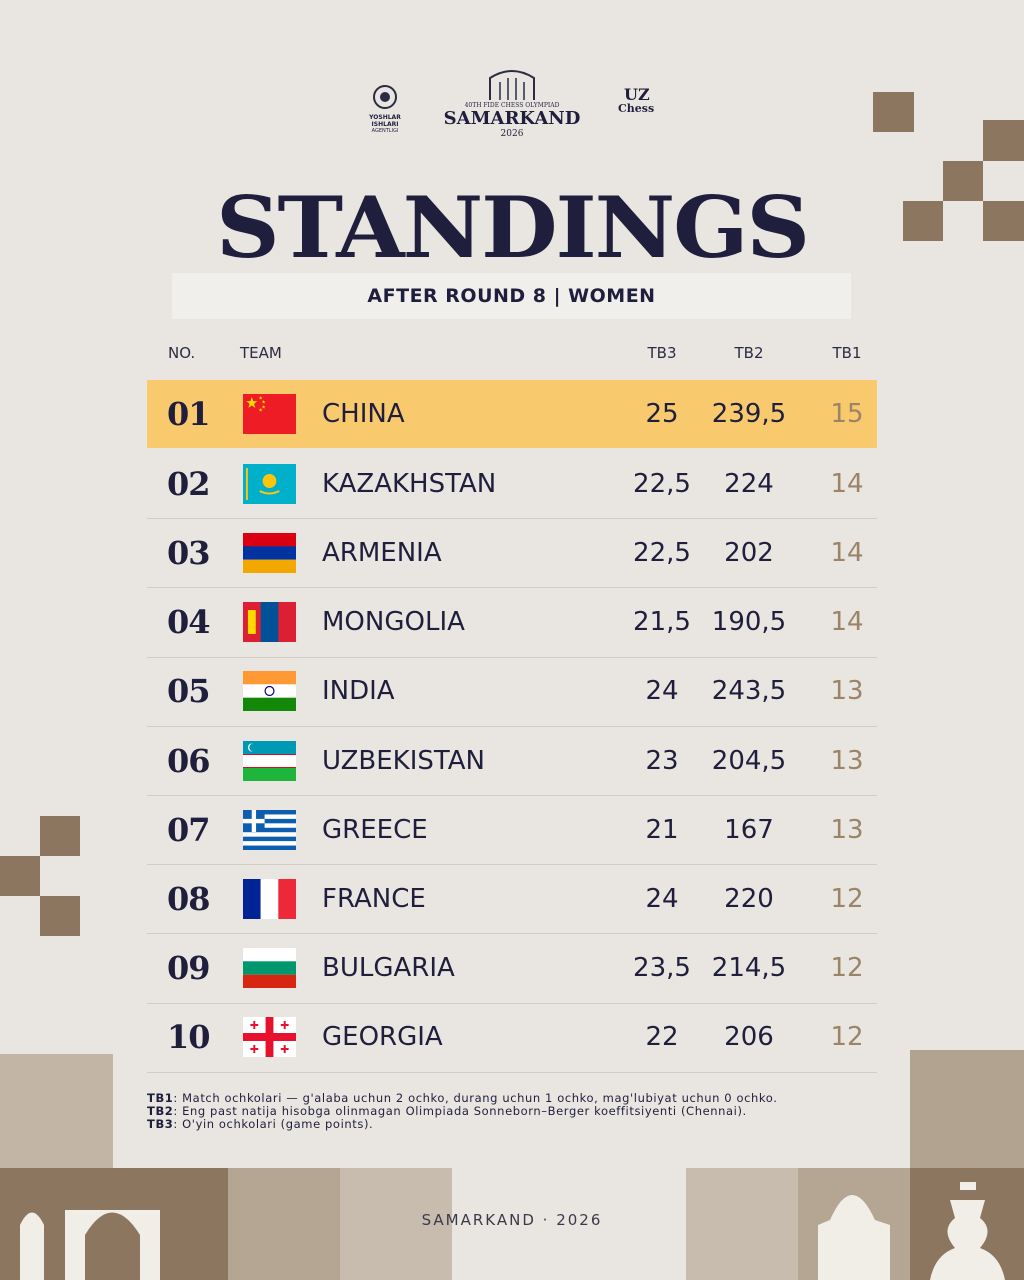  I want to click on table-row: 05 INDIA 24 243,5 13, so click(512, 692).